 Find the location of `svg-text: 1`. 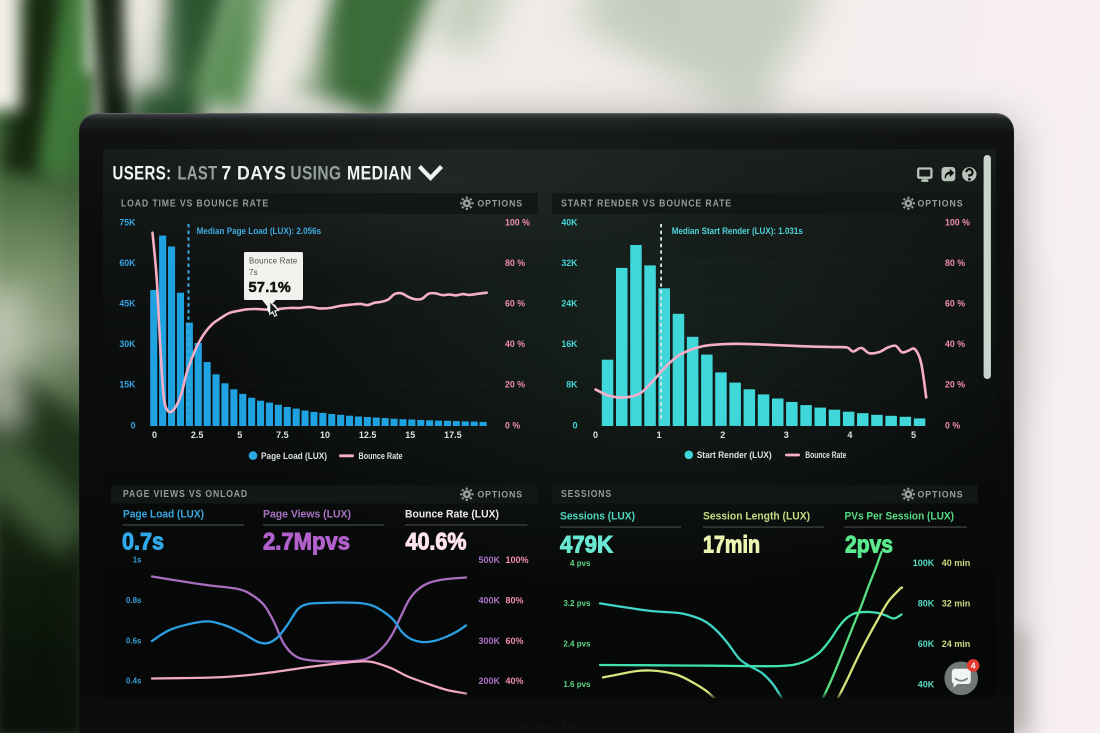

svg-text: 1 is located at coordinates (659, 435).